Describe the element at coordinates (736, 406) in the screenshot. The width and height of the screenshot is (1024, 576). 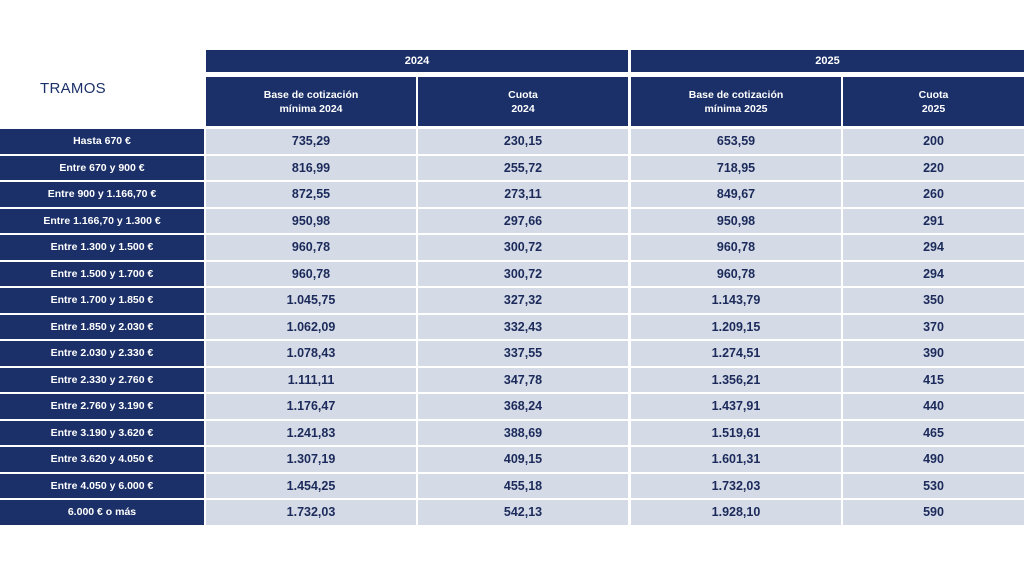
I see `base-2025-cell: 1.437,91` at that location.